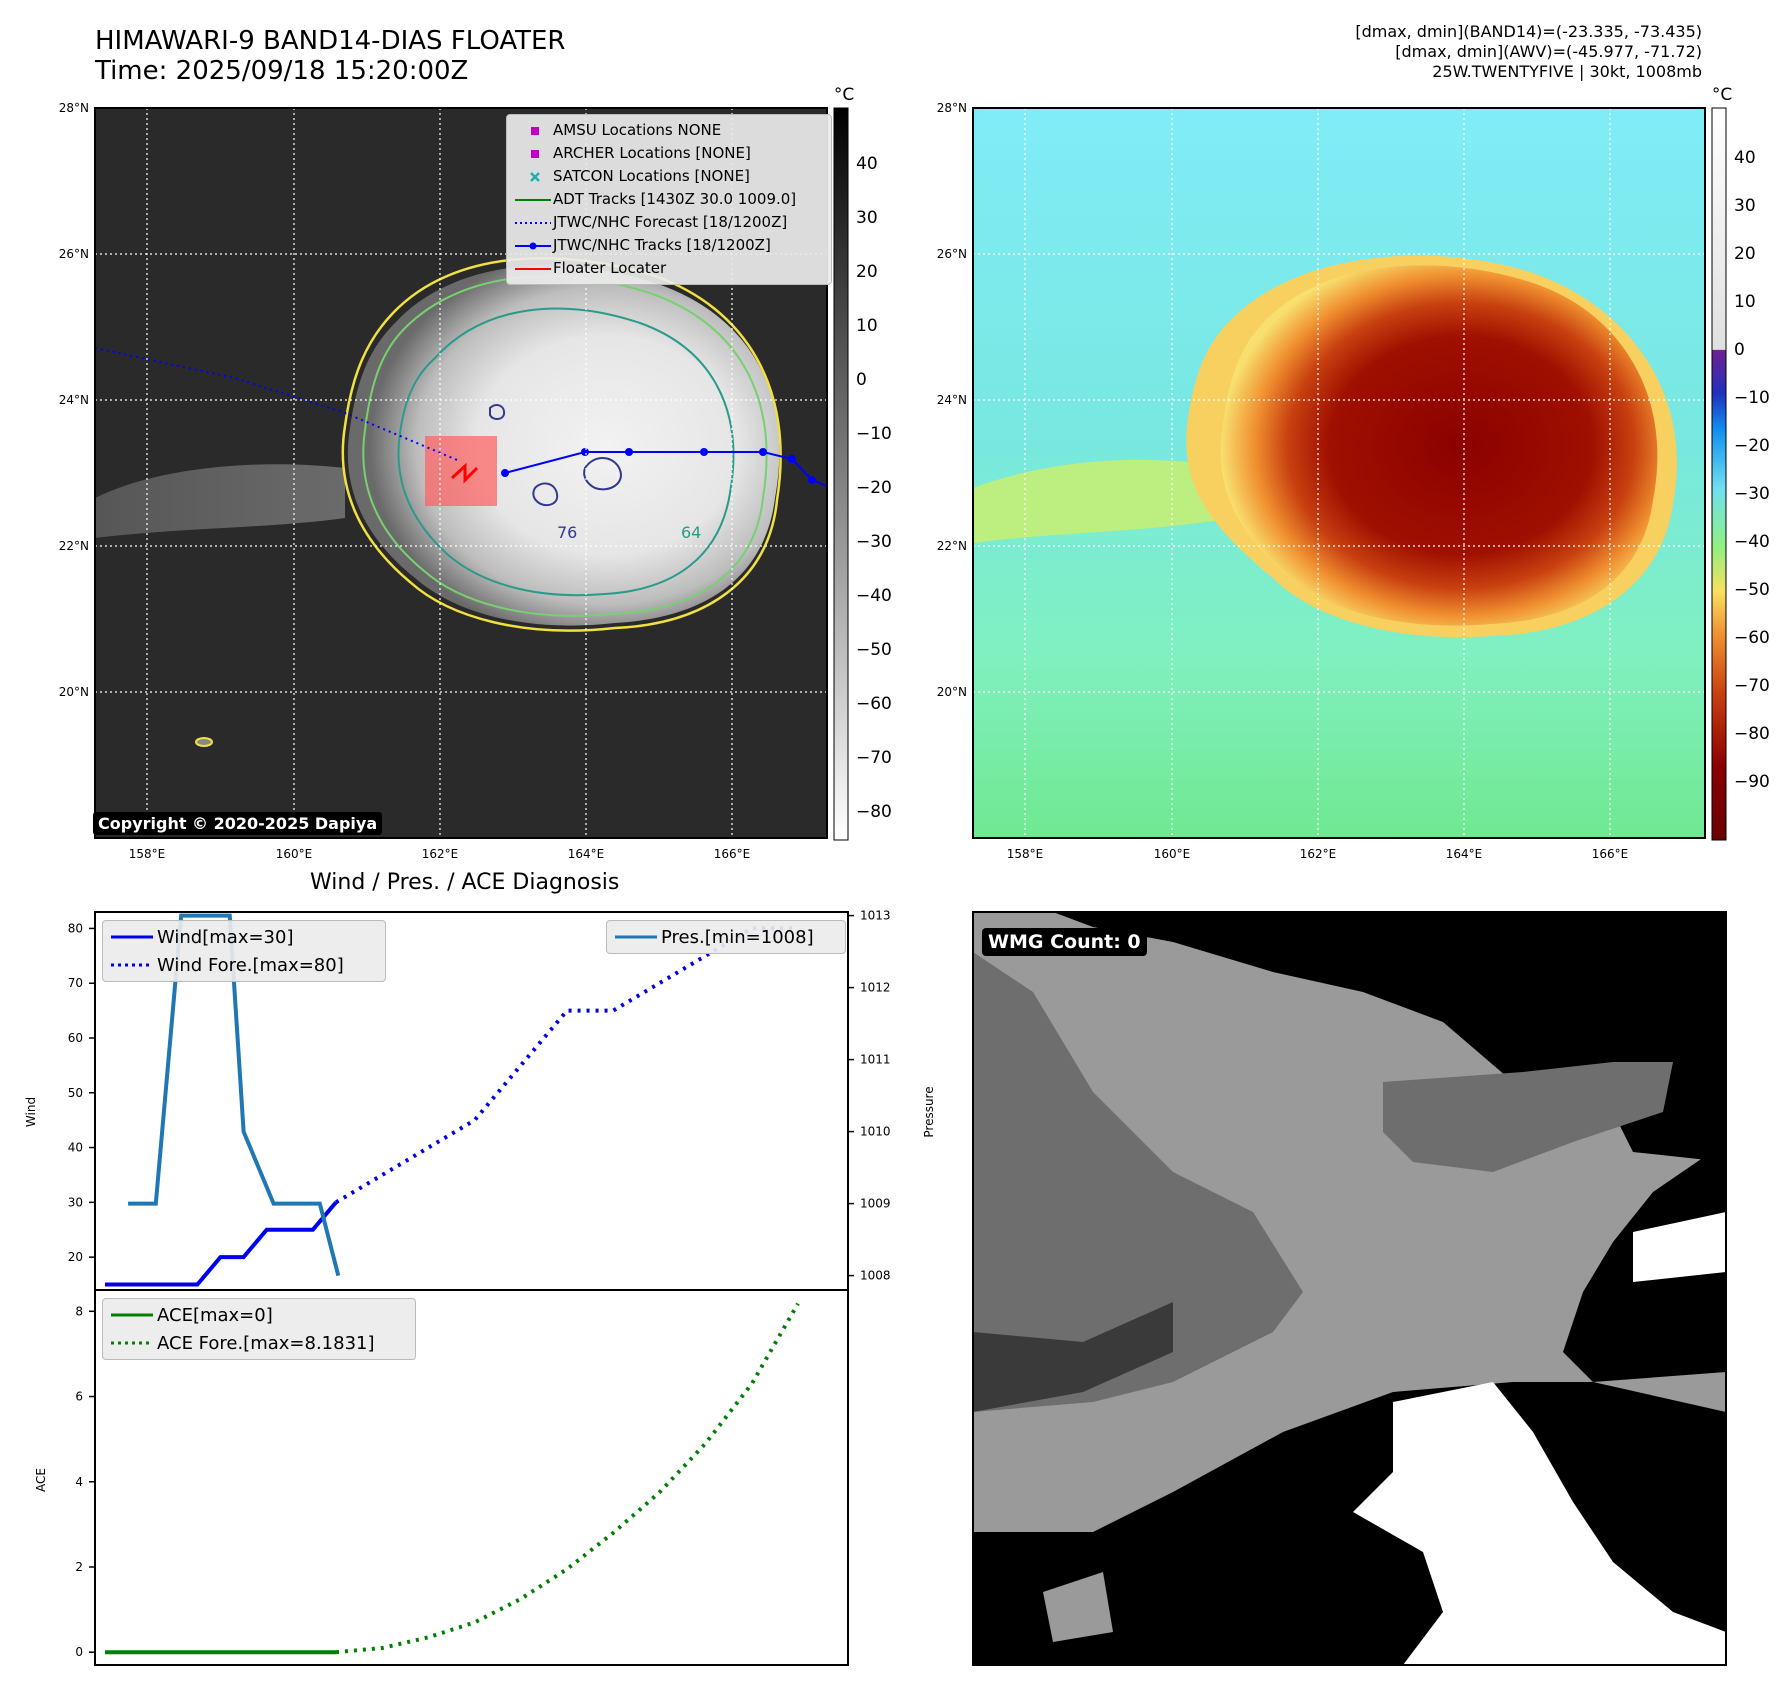 The width and height of the screenshot is (1788, 1696). I want to click on wmg-gray-patch, so click(1078, 1607).